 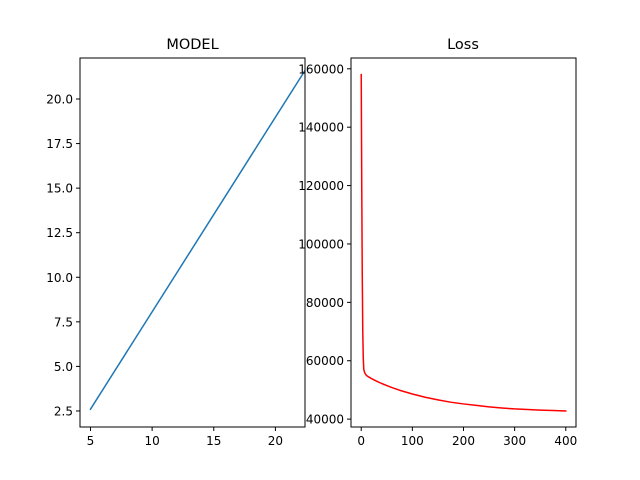 I want to click on model-chart-y-tick-label: 20.0, so click(x=59, y=100).